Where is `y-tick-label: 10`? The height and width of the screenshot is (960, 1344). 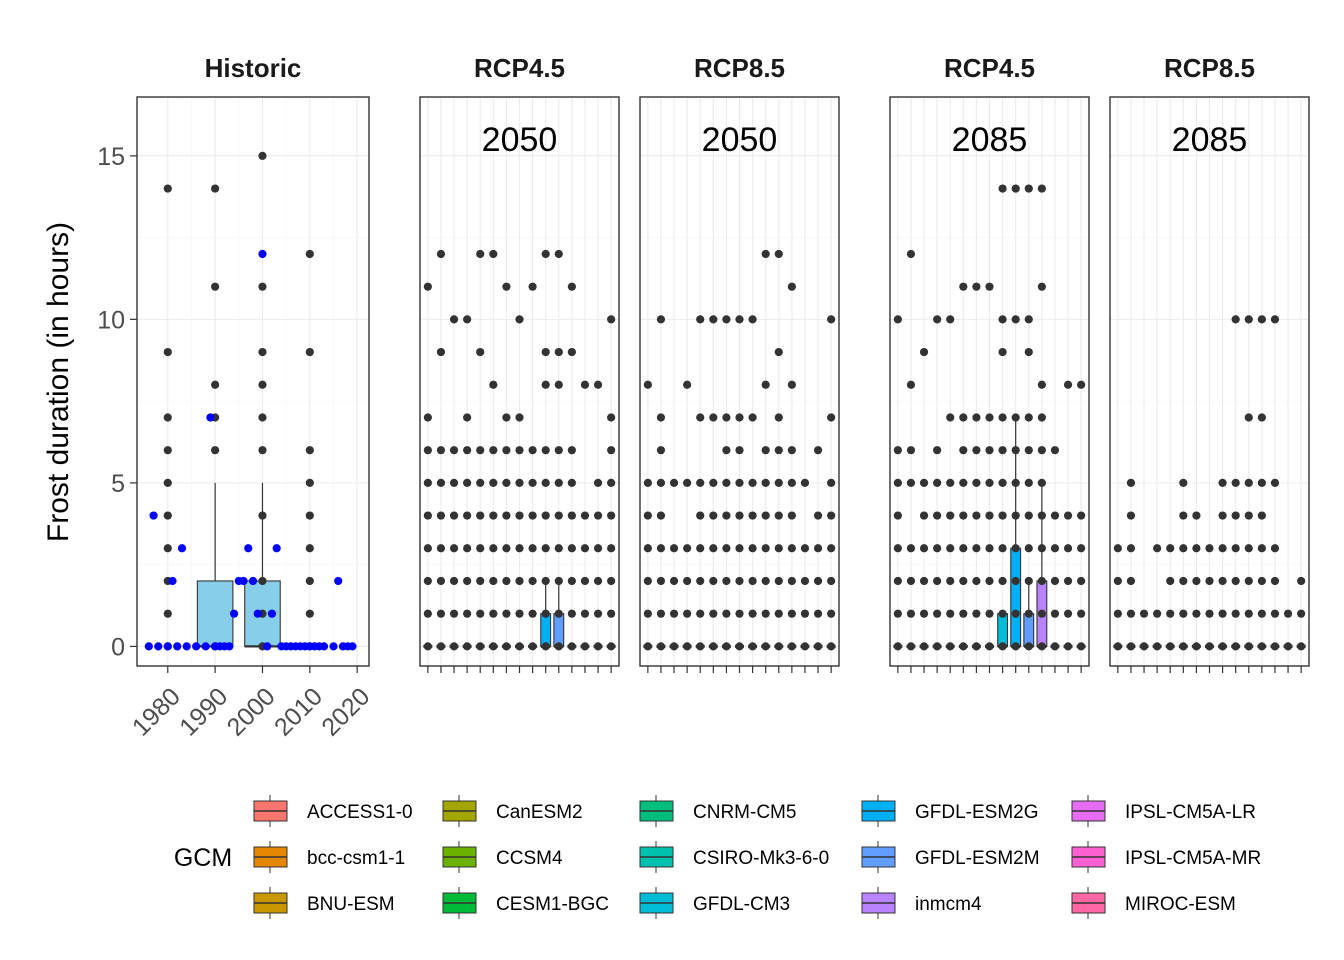
y-tick-label: 10 is located at coordinates (111, 320).